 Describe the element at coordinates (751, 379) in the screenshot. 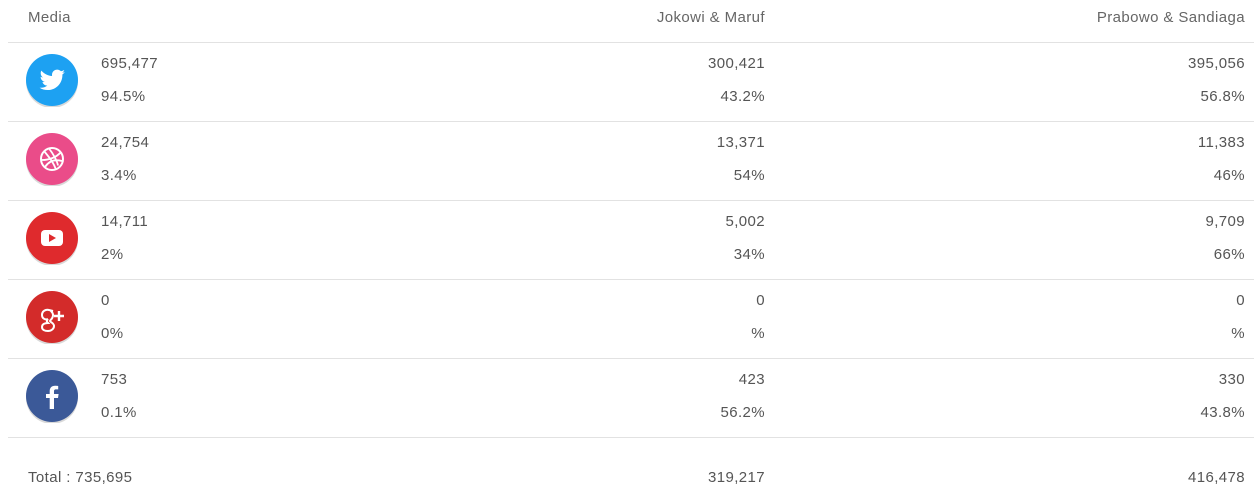

I see `jokowi-count: 423` at that location.